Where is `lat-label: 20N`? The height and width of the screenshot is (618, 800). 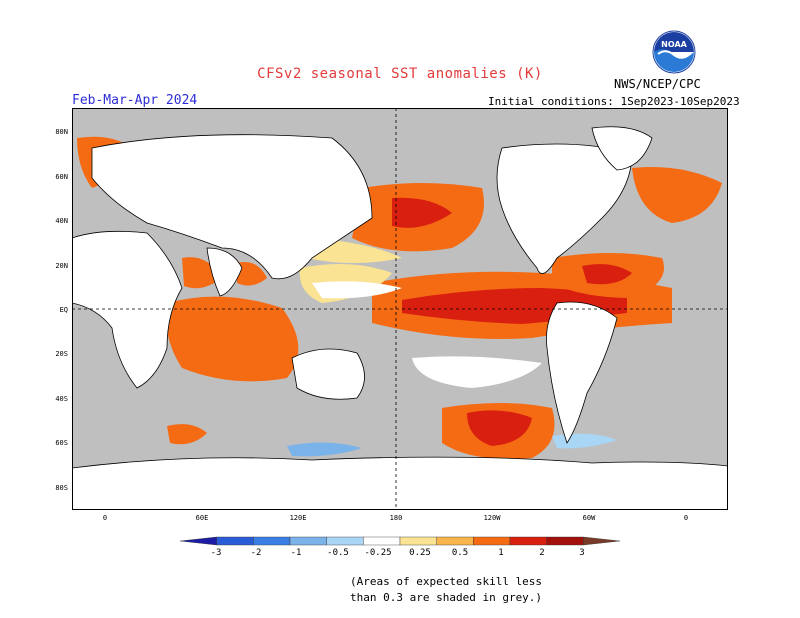 lat-label: 20N is located at coordinates (61, 266).